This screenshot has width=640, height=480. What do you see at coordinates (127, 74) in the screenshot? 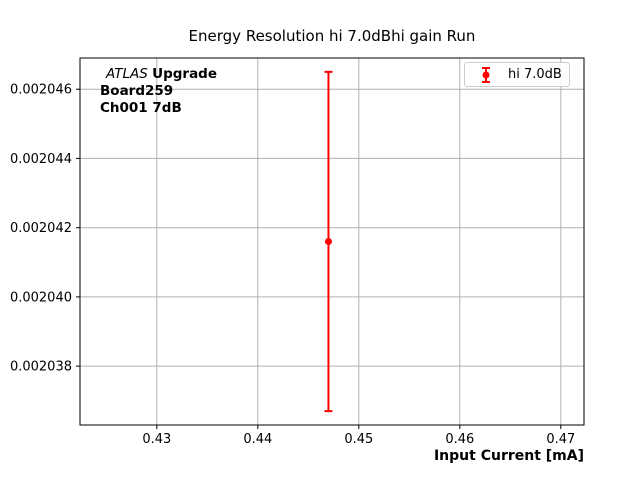
I see `annotation-atlas-label: ATLAS` at bounding box center [127, 74].